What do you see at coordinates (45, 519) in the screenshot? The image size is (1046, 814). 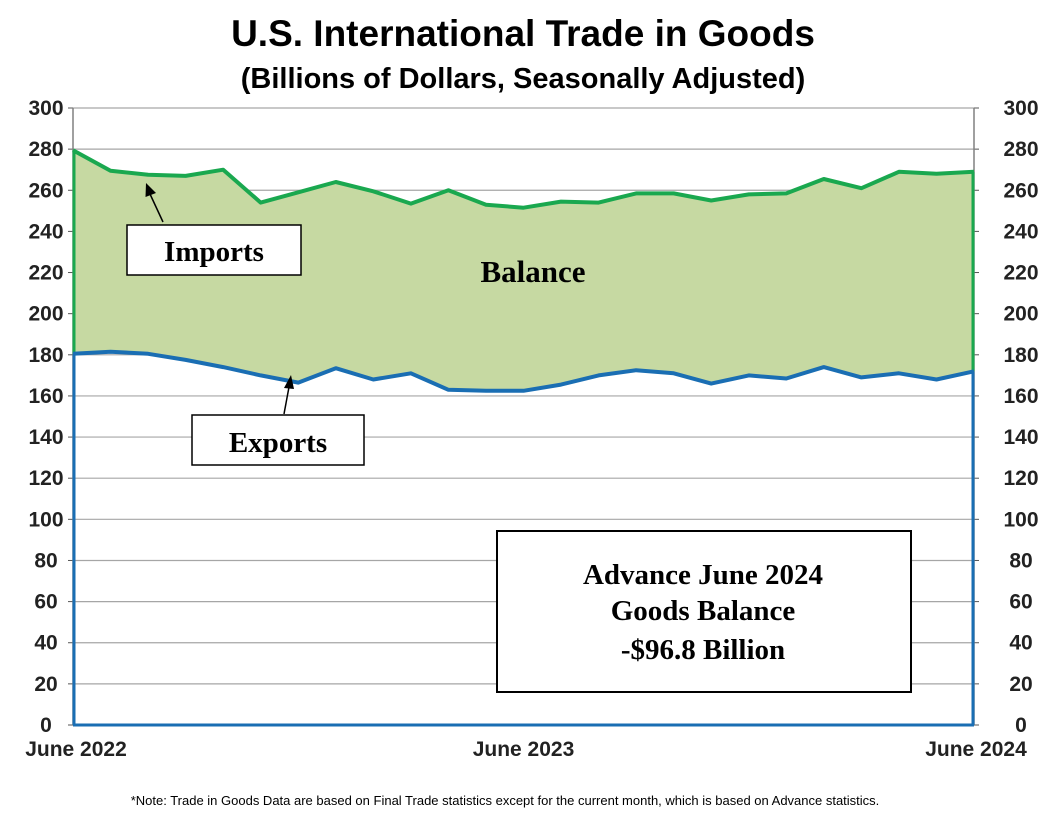 I see `y-tick-label-left: 100` at bounding box center [45, 519].